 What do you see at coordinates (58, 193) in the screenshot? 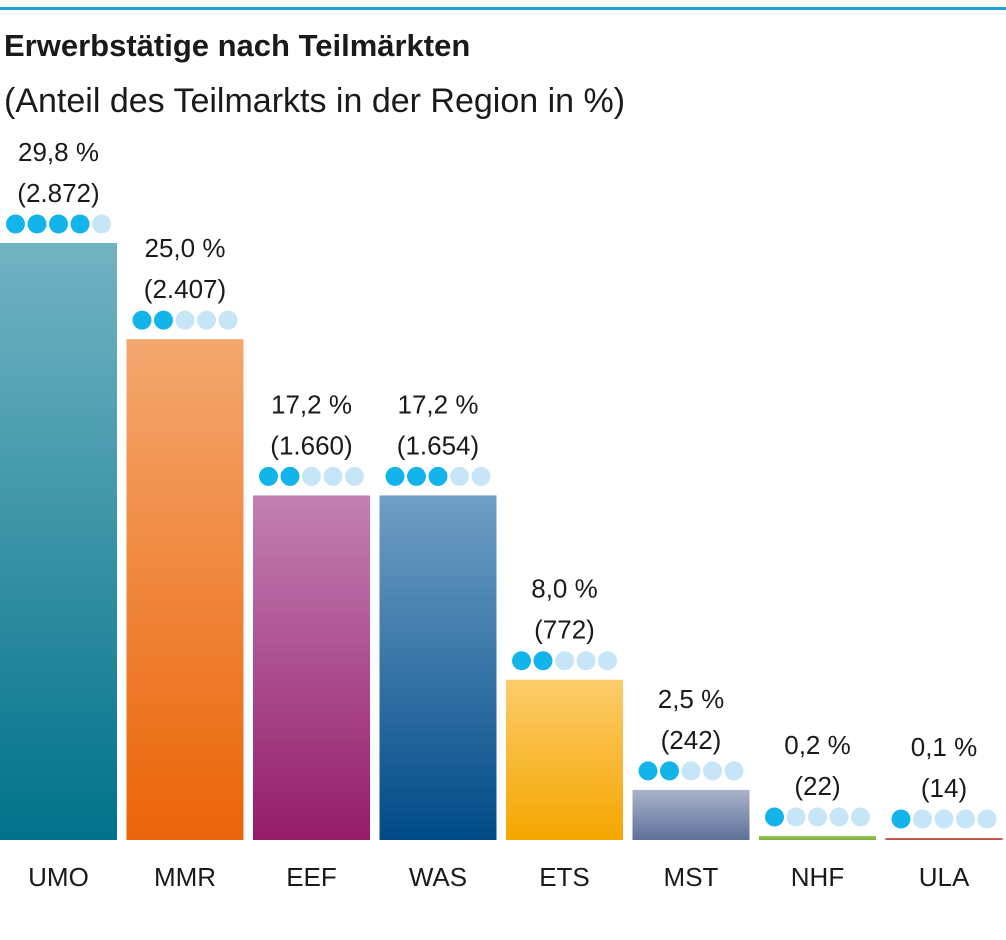
I see `count-label: (2.872)` at bounding box center [58, 193].